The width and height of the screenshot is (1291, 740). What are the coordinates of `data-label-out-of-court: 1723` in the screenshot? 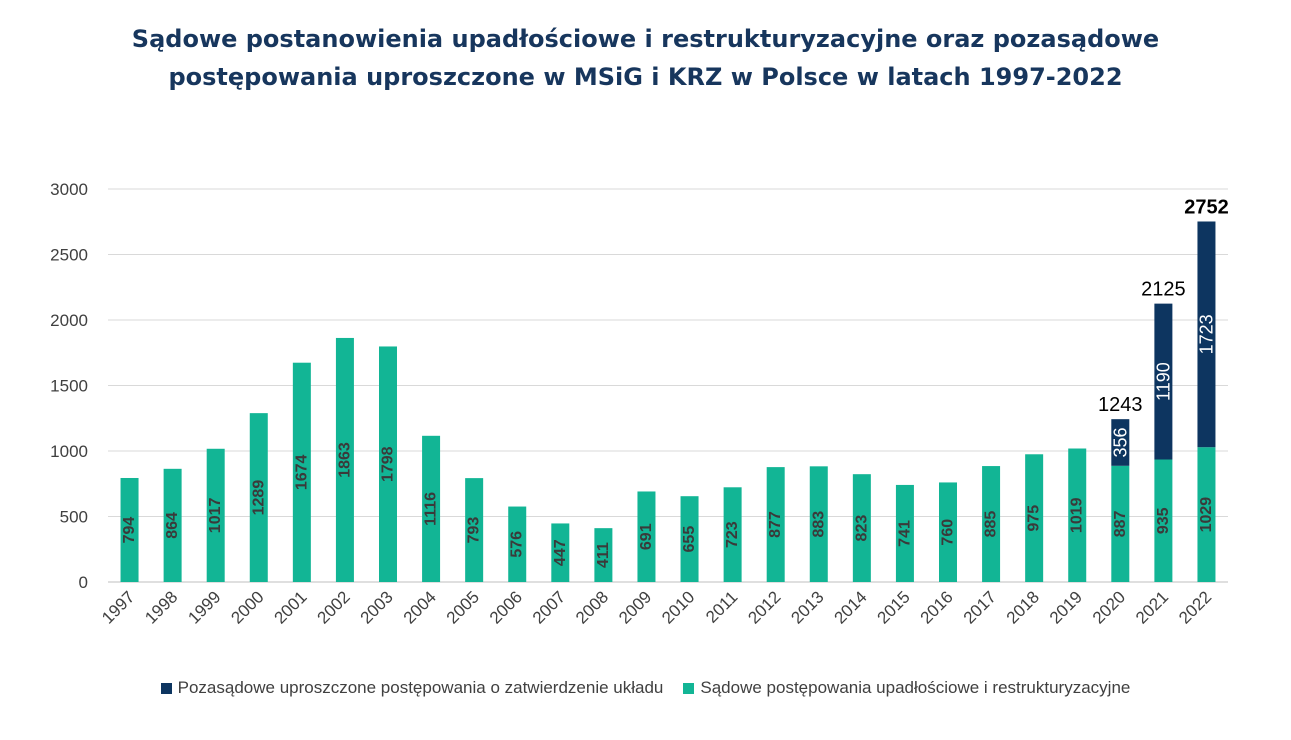 It's located at (1206, 334).